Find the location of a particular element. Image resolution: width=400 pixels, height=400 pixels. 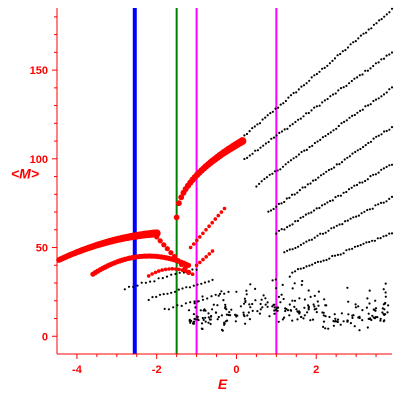

y-tick-label: 150 is located at coordinates (39, 71).